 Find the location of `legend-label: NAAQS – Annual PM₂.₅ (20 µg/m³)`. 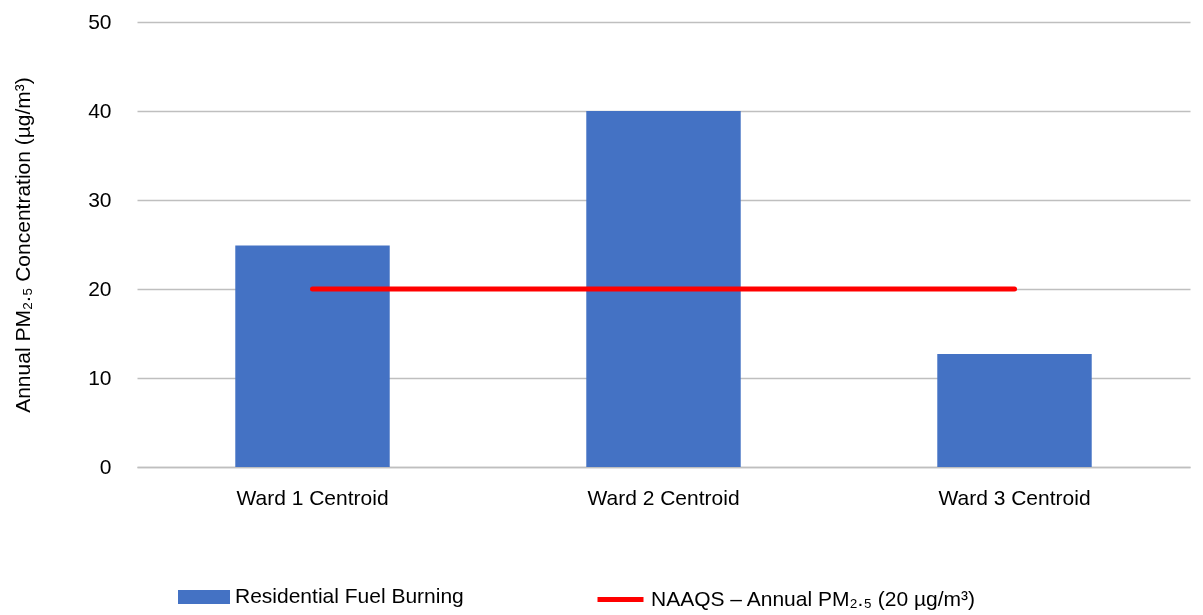

legend-label: NAAQS – Annual PM₂.₅ (20 µg/m³) is located at coordinates (813, 598).